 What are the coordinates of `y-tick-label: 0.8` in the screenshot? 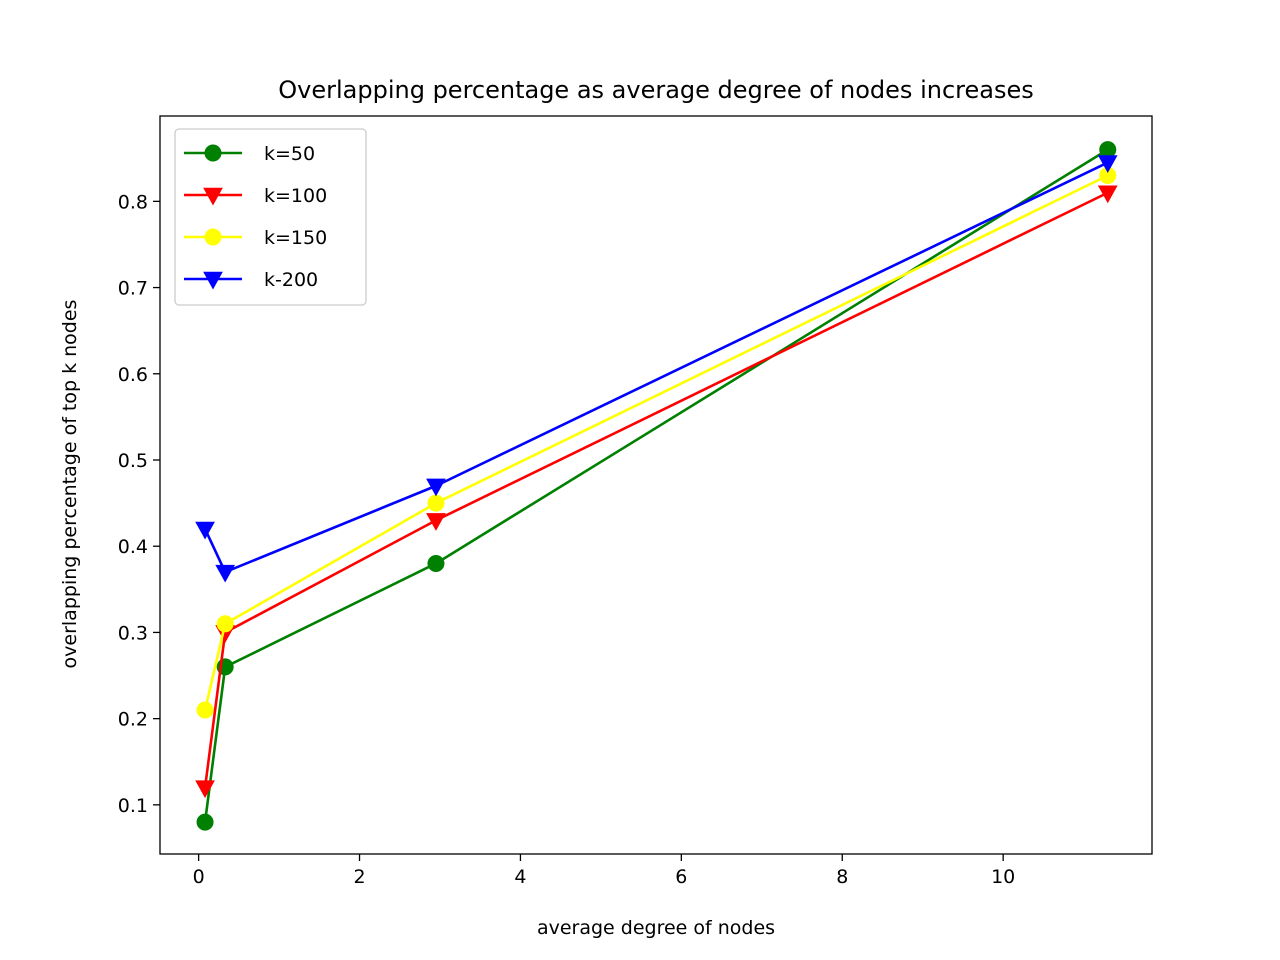 It's located at (133, 202).